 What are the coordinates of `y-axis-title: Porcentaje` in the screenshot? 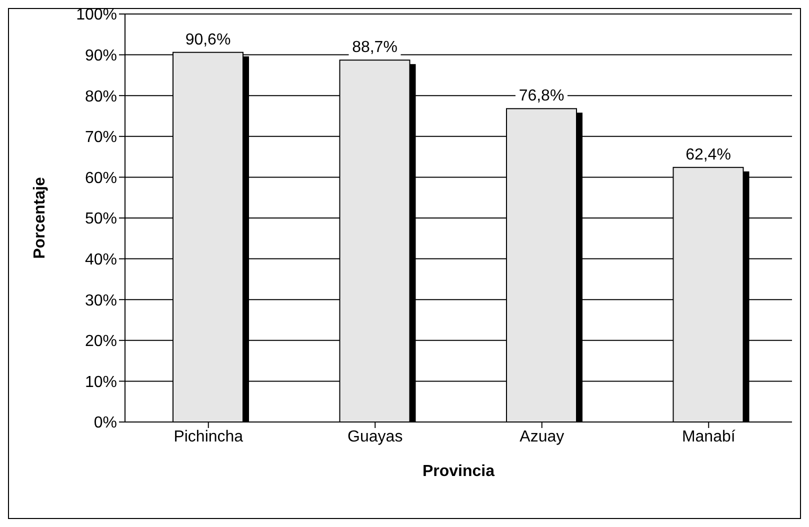 It's located at (40, 217).